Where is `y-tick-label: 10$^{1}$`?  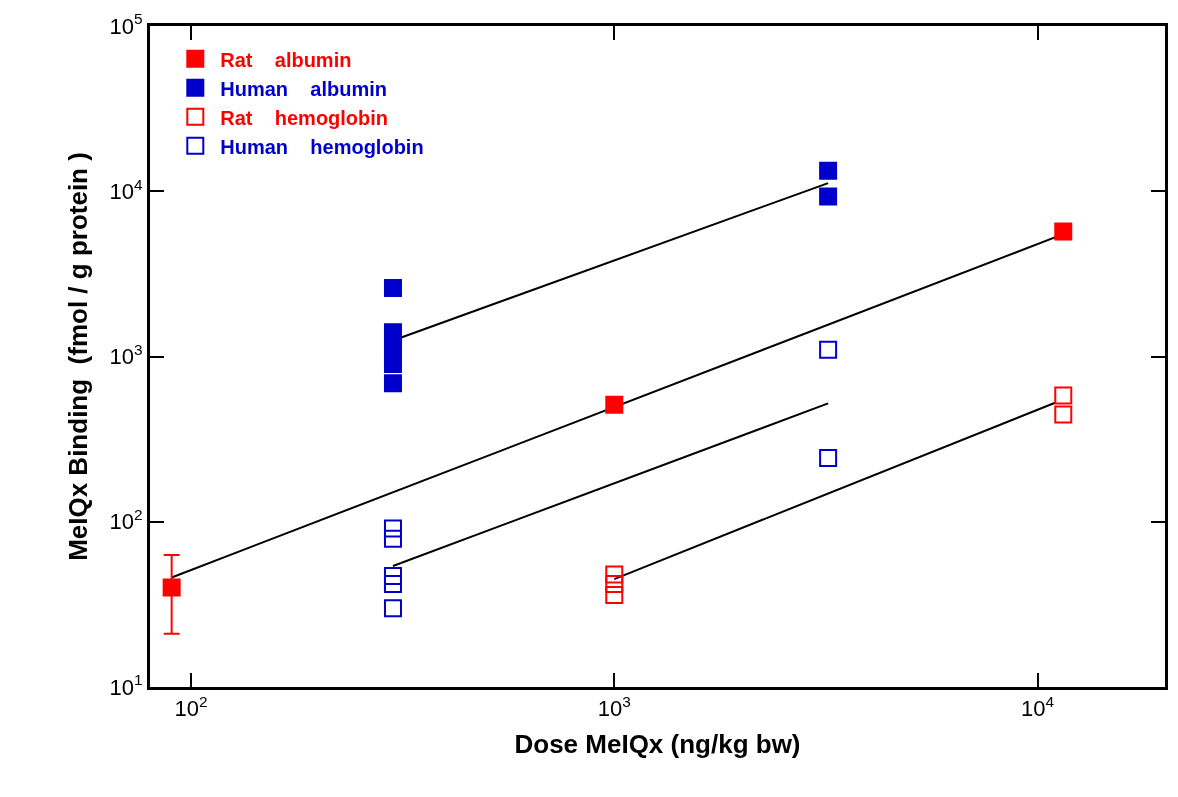 y-tick-label: 10$^{1}$ is located at coordinates (126, 685).